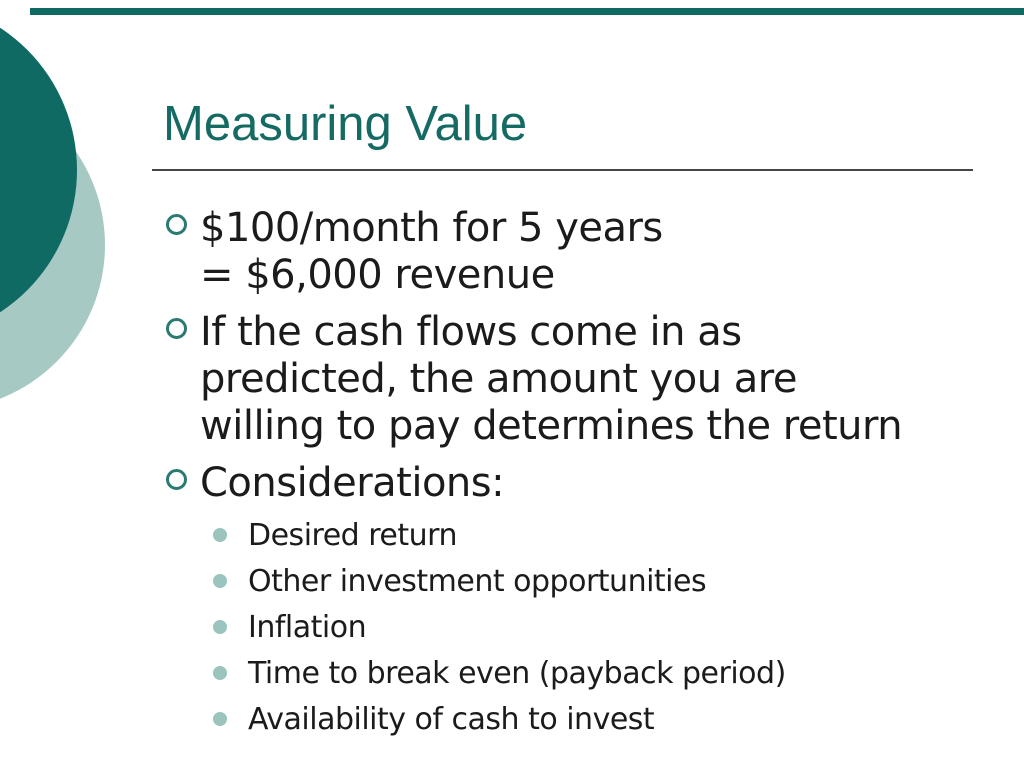 Image resolution: width=1024 pixels, height=768 pixels. What do you see at coordinates (498, 379) in the screenshot?
I see `bullet-text-line: predicted, the amount you are` at bounding box center [498, 379].